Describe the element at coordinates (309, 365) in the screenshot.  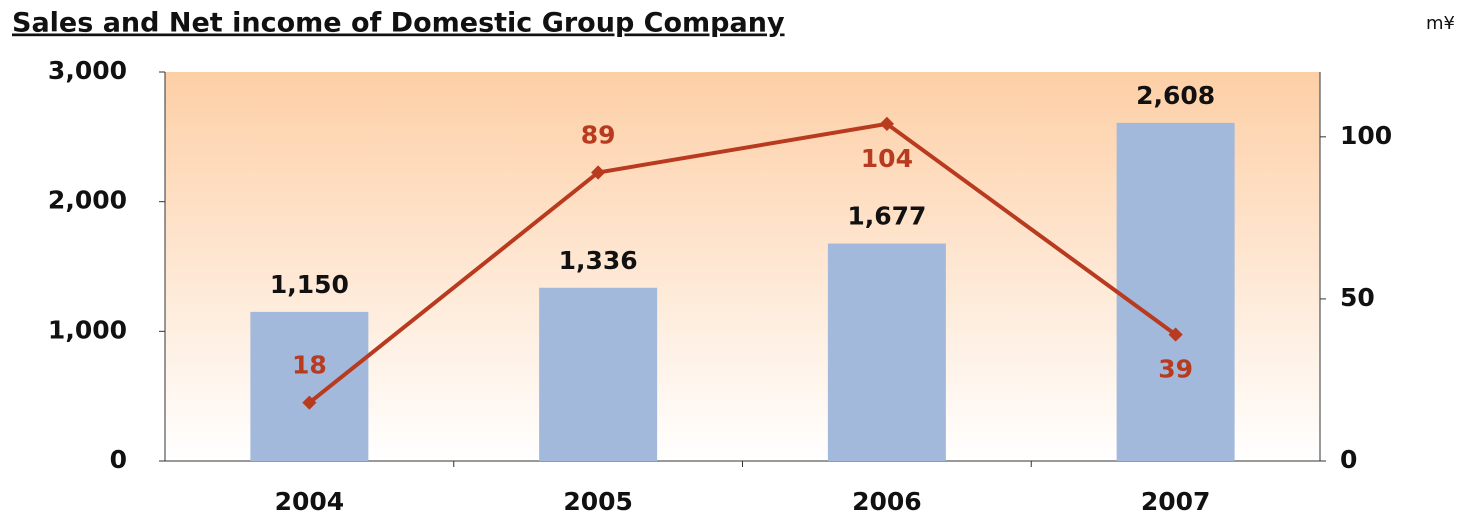
I see `line-value-label: 18` at that location.